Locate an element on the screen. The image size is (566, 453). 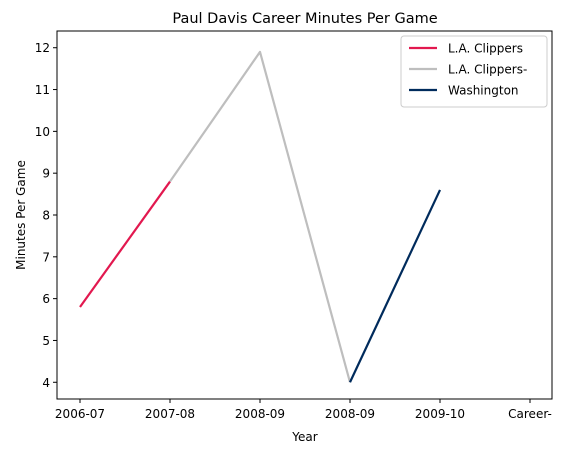
y-axis-label: Minutes Per Game is located at coordinates (21, 215).